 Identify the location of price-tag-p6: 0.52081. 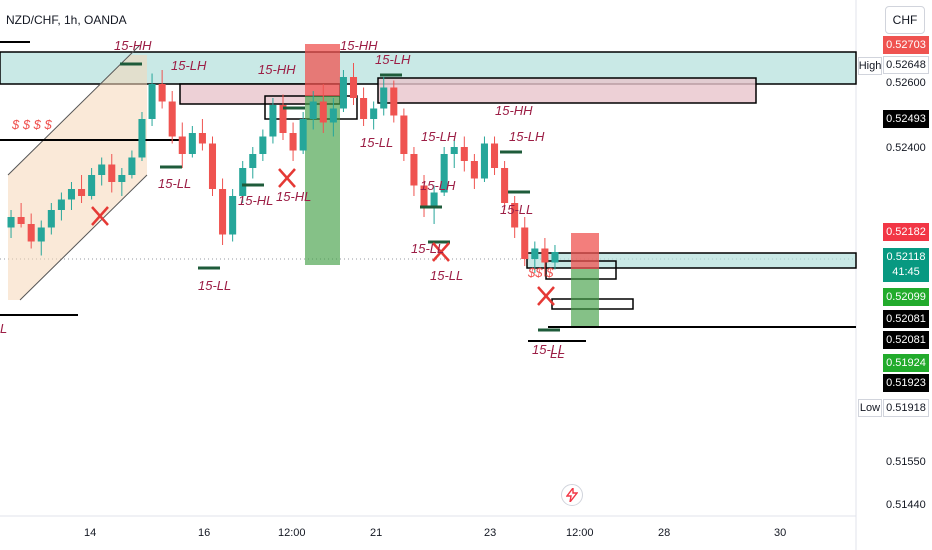
(906, 340).